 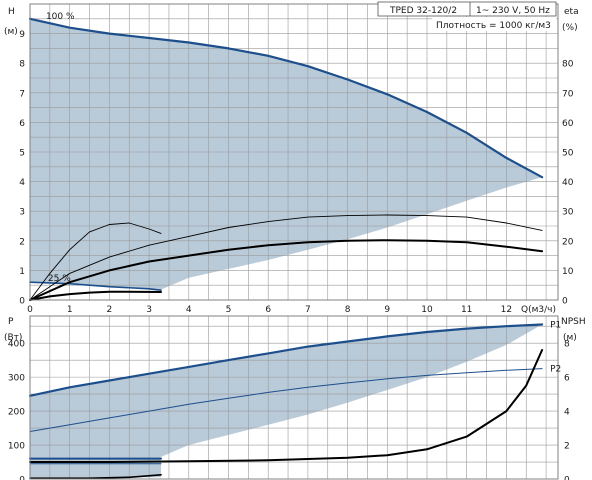 What do you see at coordinates (13, 338) in the screenshot?
I see `ylabel-power-unit: (Вт)` at bounding box center [13, 338].